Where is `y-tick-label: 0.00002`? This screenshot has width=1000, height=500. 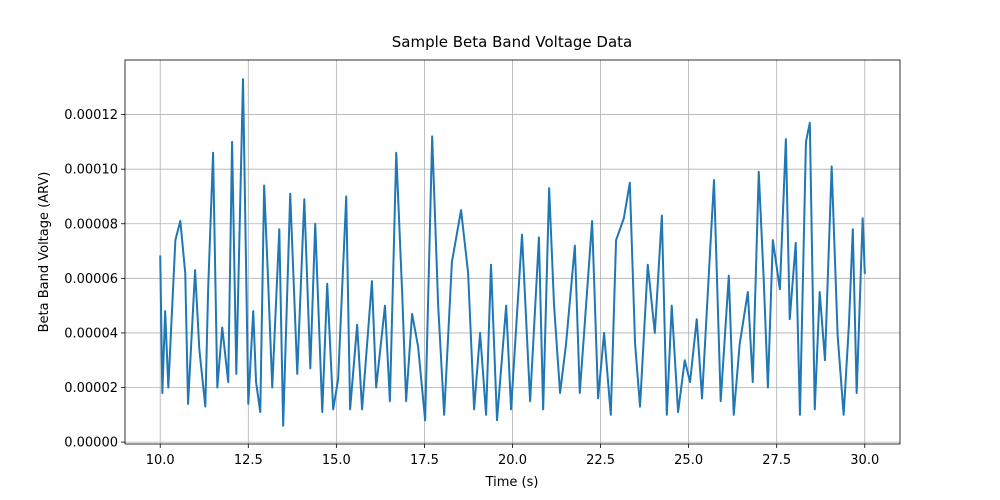 y-tick-label: 0.00002 is located at coordinates (91, 388).